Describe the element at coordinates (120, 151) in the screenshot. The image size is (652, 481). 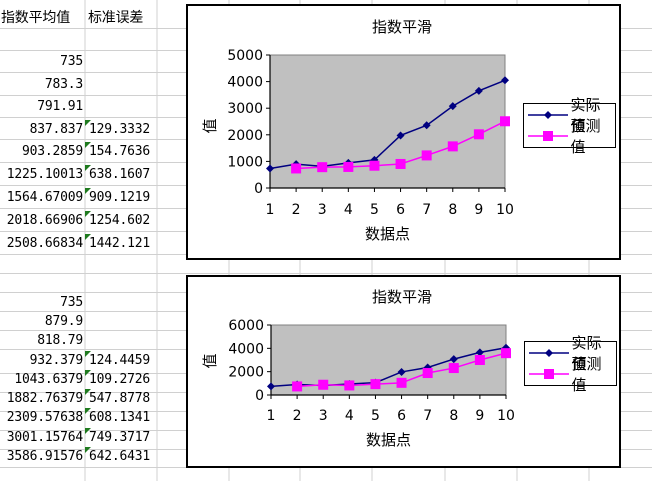
I see `cell-std-error: 154.7636` at that location.